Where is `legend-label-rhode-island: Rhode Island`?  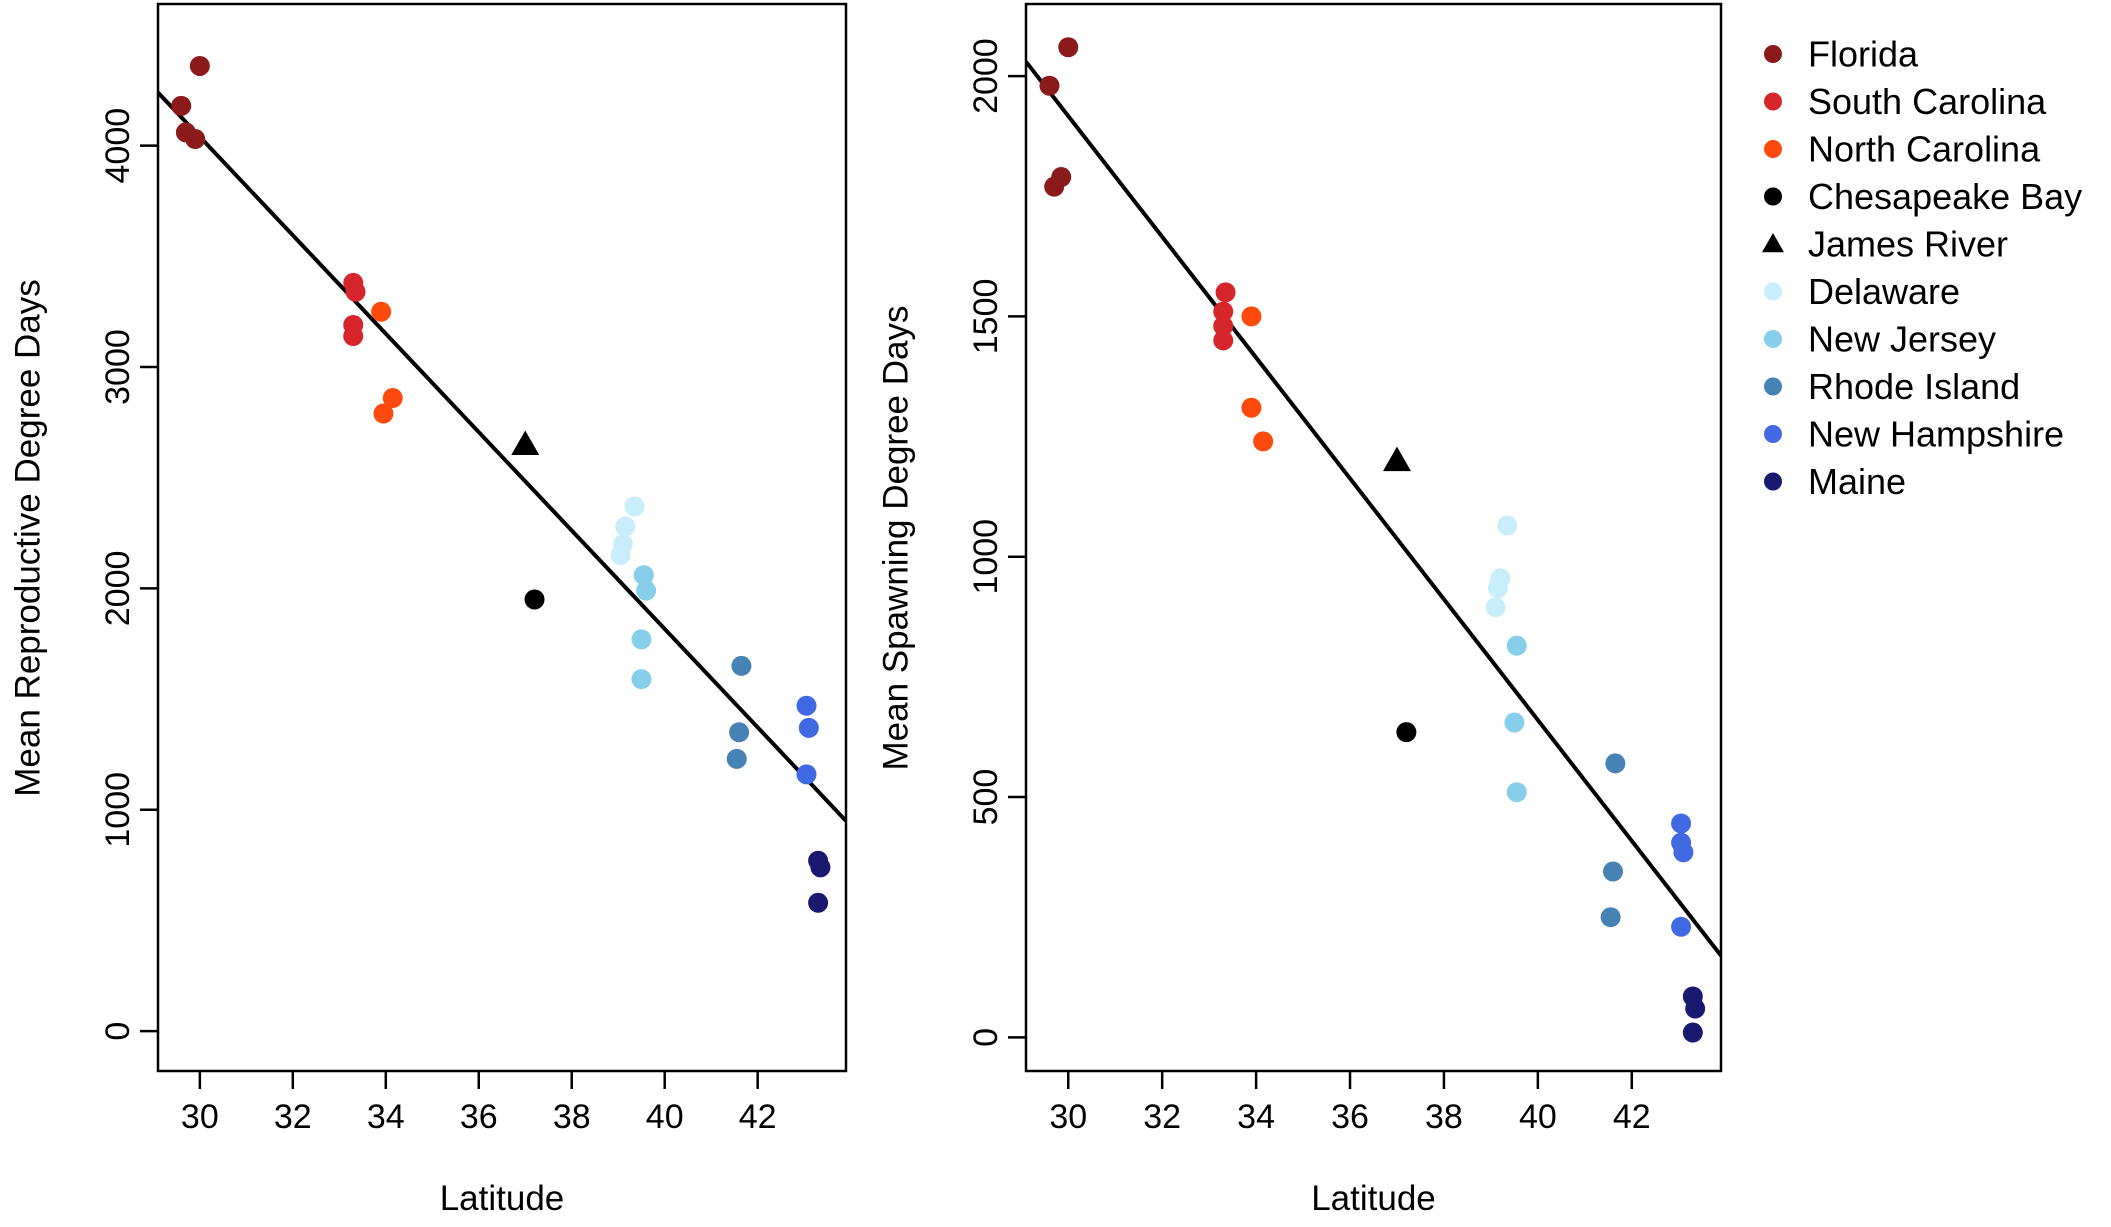
legend-label-rhode-island: Rhode Island is located at coordinates (1914, 386).